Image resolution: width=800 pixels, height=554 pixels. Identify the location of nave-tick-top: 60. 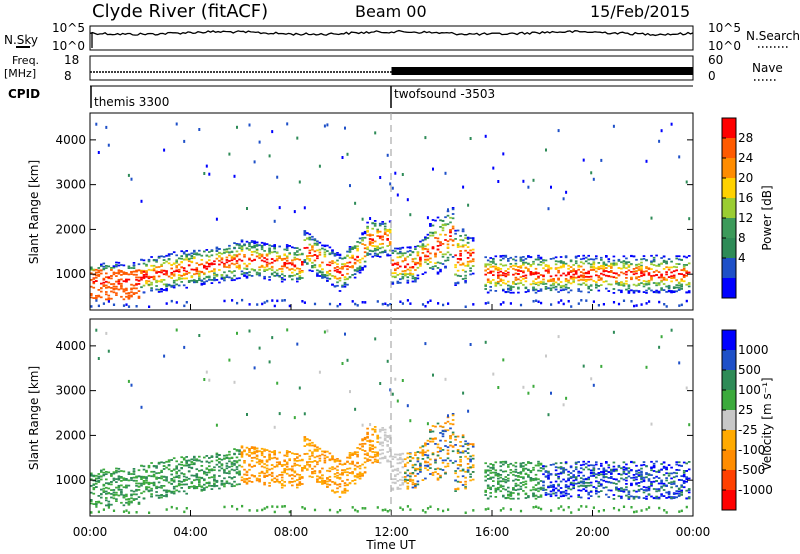
(715, 60).